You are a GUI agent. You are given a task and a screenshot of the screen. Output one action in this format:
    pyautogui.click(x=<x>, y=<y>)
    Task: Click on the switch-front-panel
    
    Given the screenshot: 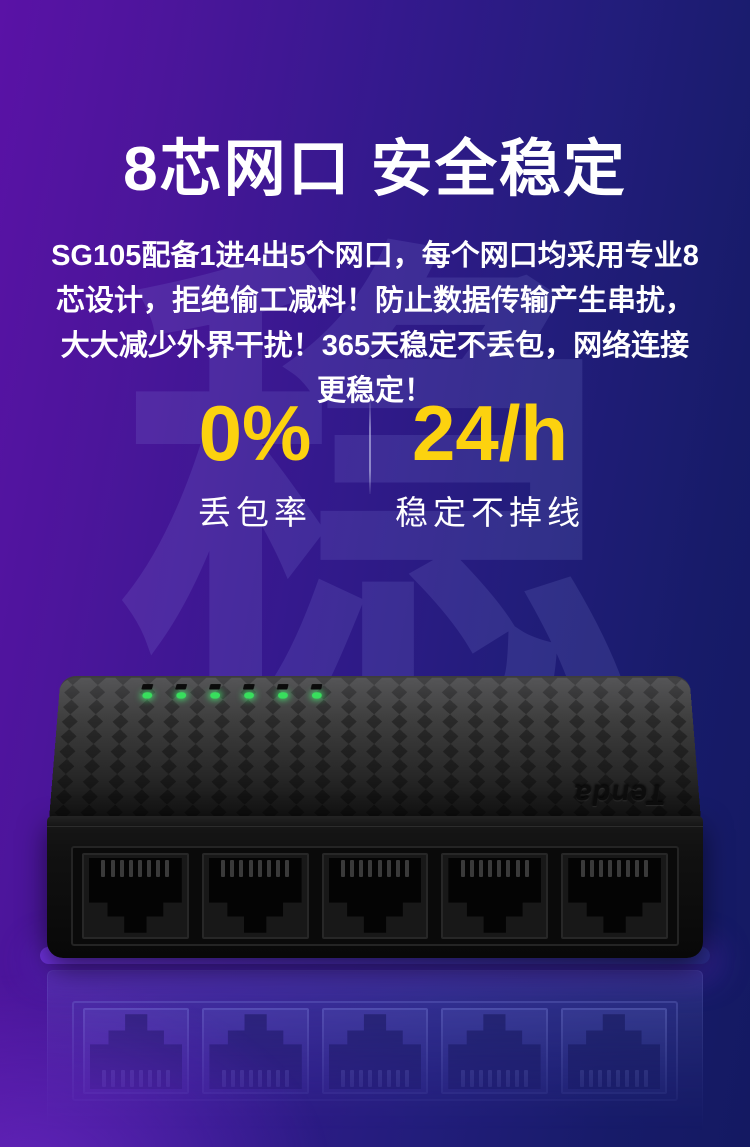 What is the action you would take?
    pyautogui.click(x=375, y=887)
    